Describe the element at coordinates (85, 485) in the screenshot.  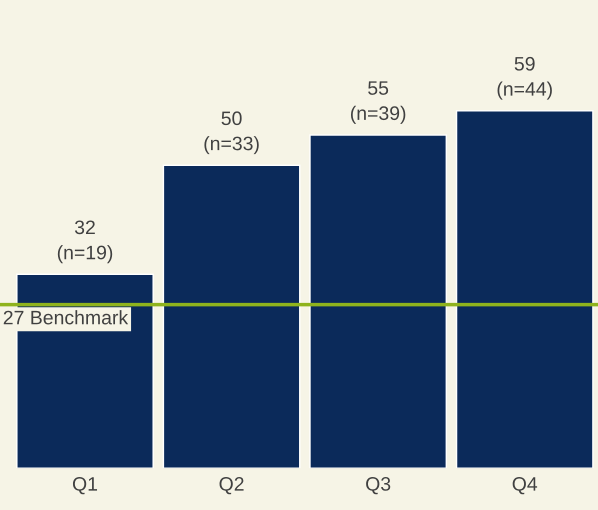
I see `x-tick-label: Q1` at that location.